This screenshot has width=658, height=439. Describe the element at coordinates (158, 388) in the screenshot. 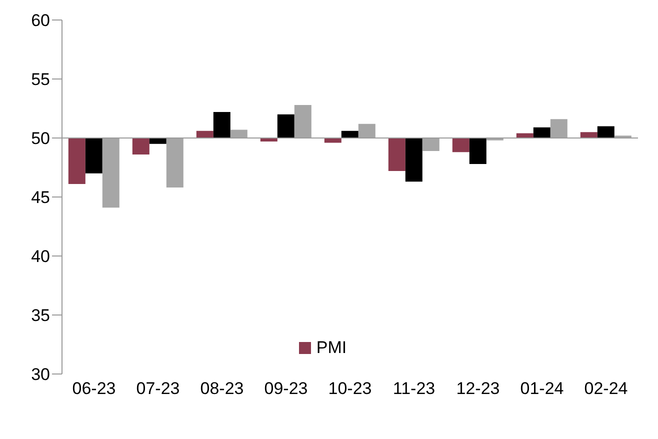

I see `x-tick-label: 07-23` at that location.